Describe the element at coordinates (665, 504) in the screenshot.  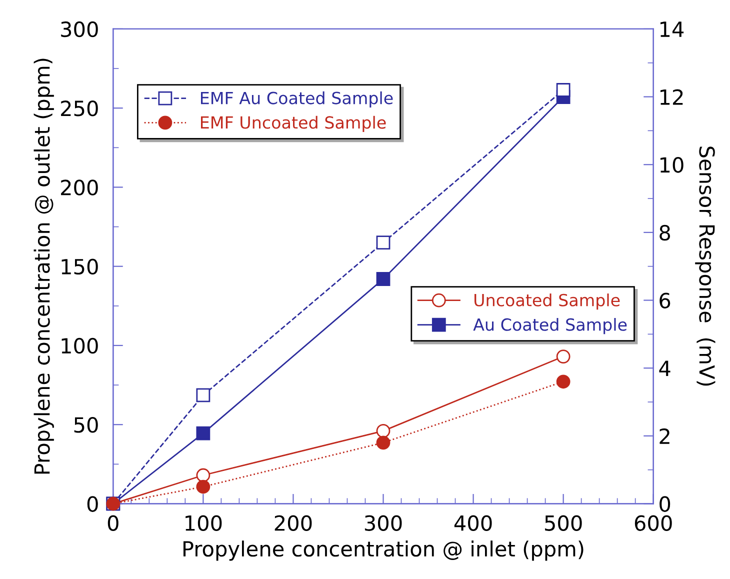
I see `y2-tick-label: 0` at that location.